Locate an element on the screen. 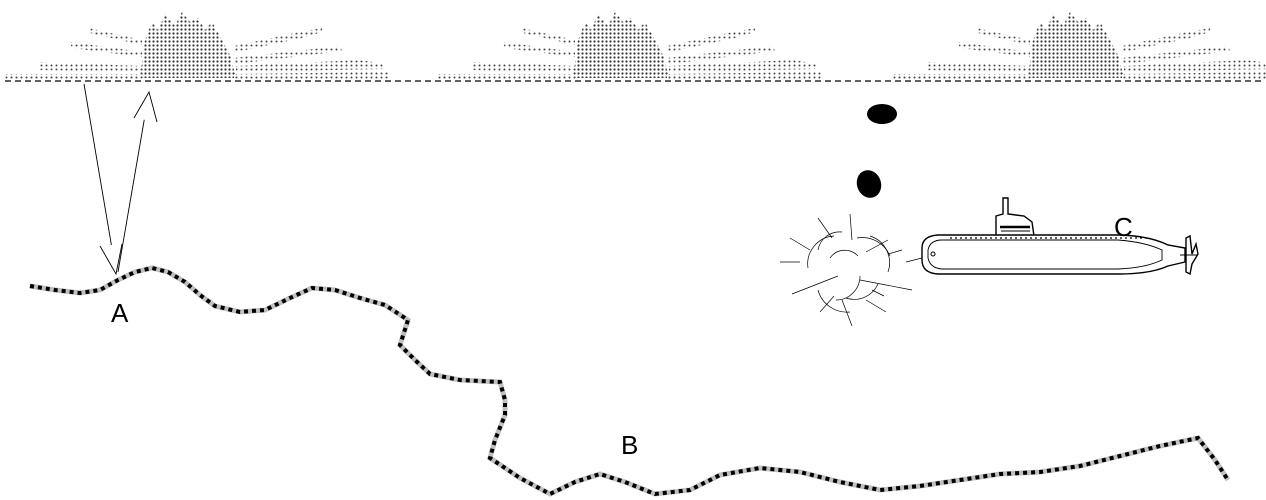 This screenshot has height=500, width=1266. label-b: B is located at coordinates (629, 445).